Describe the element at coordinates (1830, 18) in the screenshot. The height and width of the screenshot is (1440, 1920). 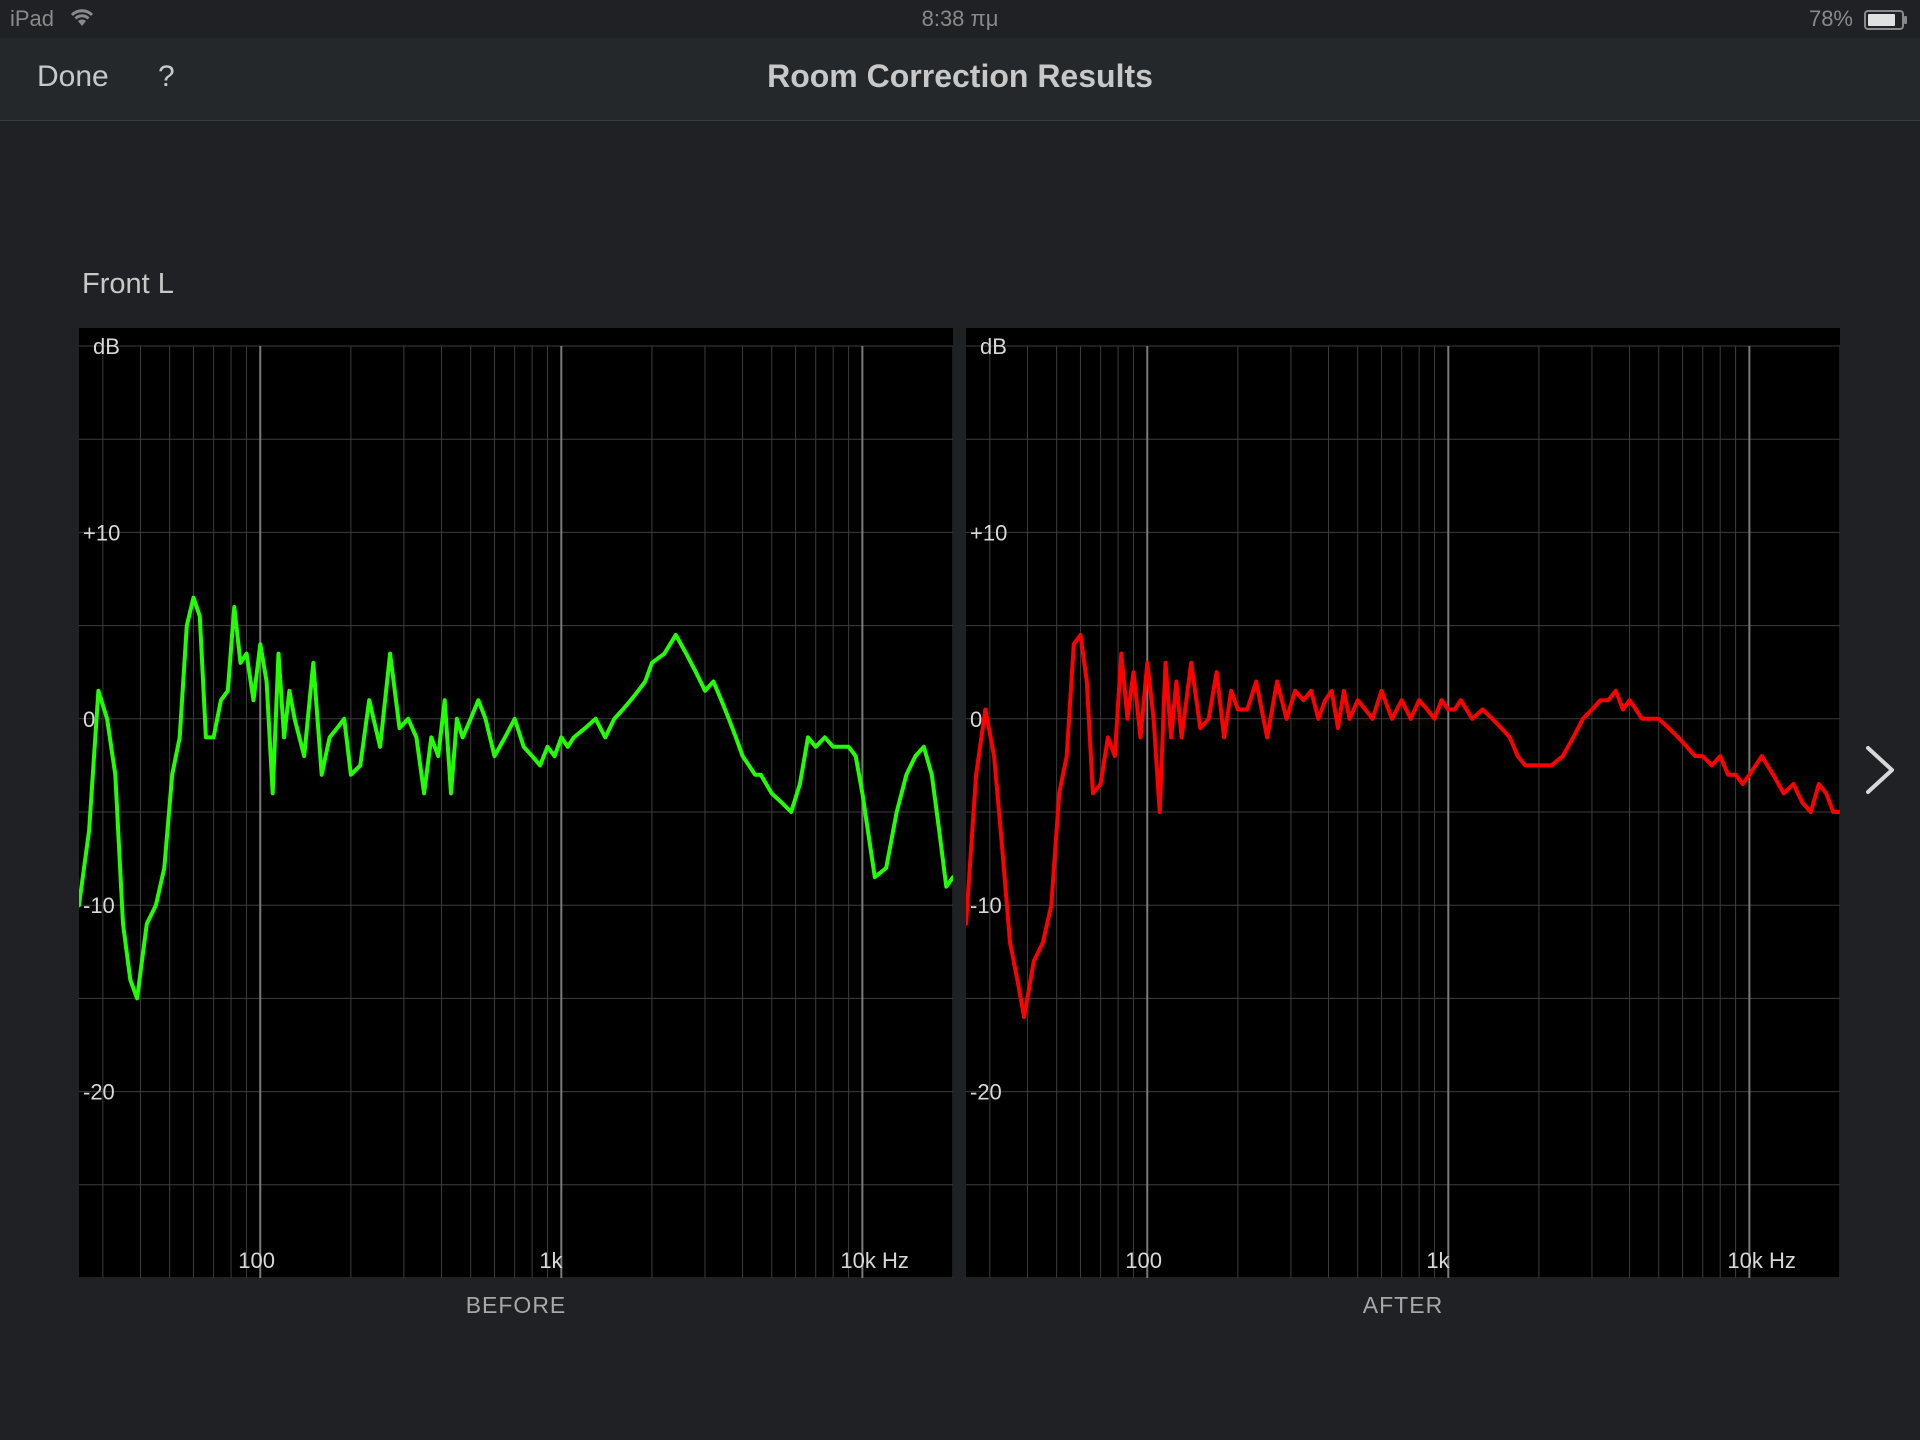
I see `battery-percentage: 78%` at that location.